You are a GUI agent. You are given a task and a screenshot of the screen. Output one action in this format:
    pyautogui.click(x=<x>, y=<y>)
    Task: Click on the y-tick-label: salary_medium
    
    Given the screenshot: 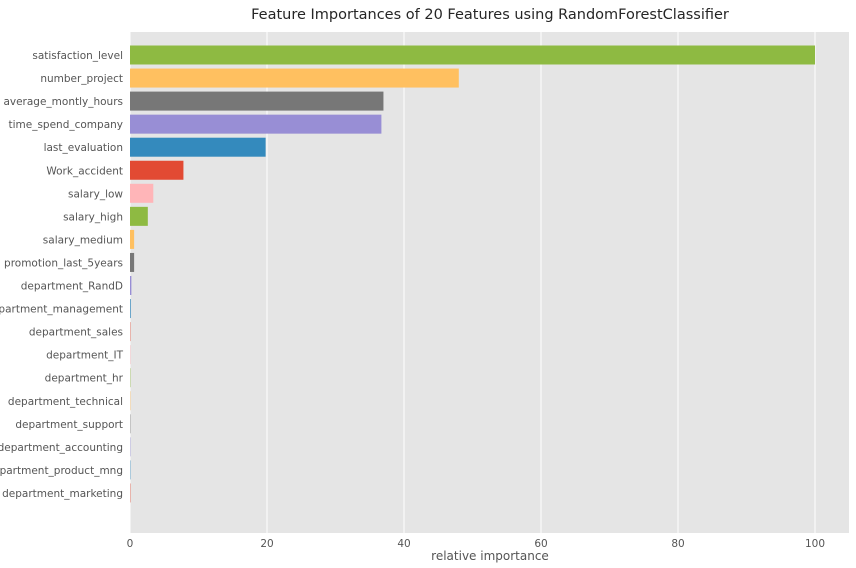 What is the action you would take?
    pyautogui.click(x=83, y=240)
    